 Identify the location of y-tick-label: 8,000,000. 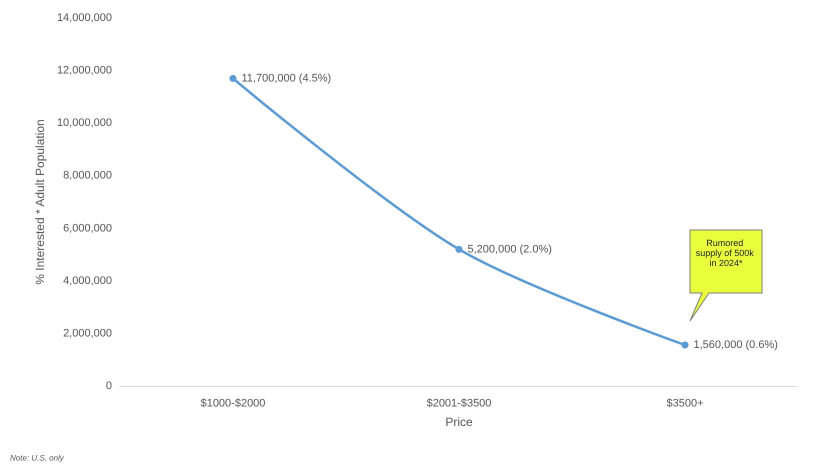
(87, 176).